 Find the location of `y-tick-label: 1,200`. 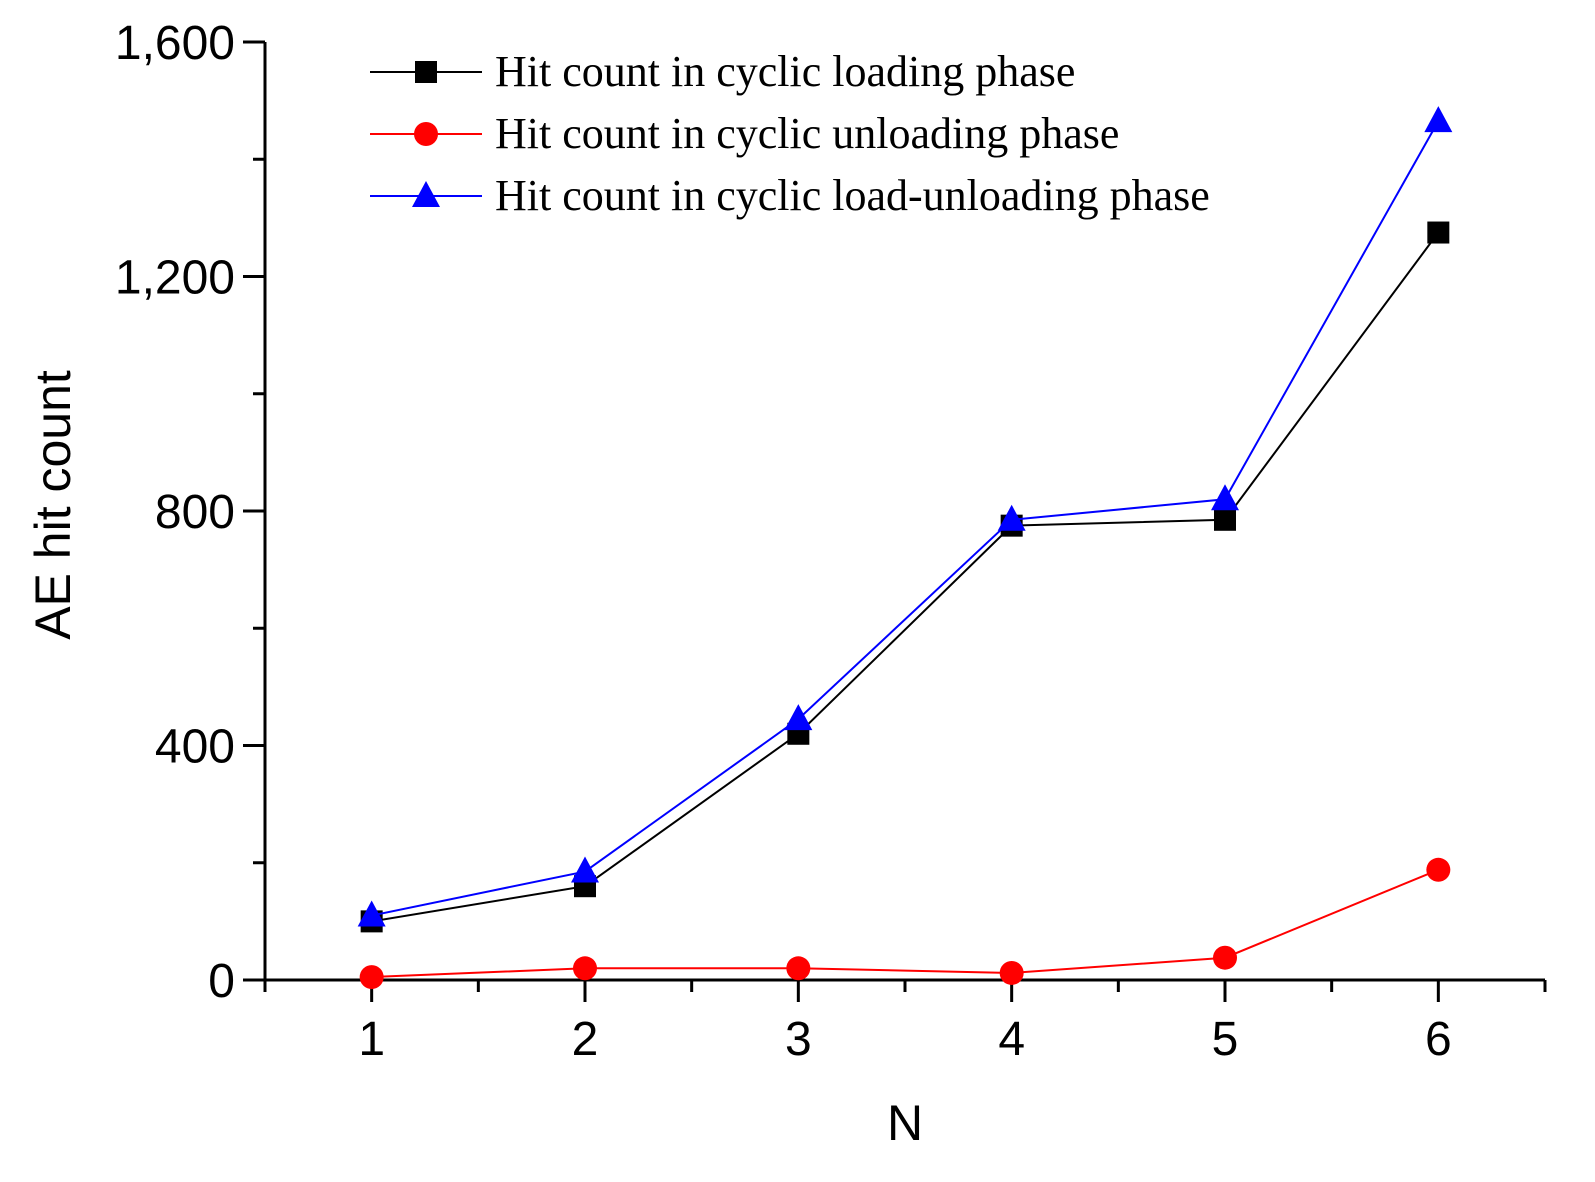

y-tick-label: 1,200 is located at coordinates (175, 278).